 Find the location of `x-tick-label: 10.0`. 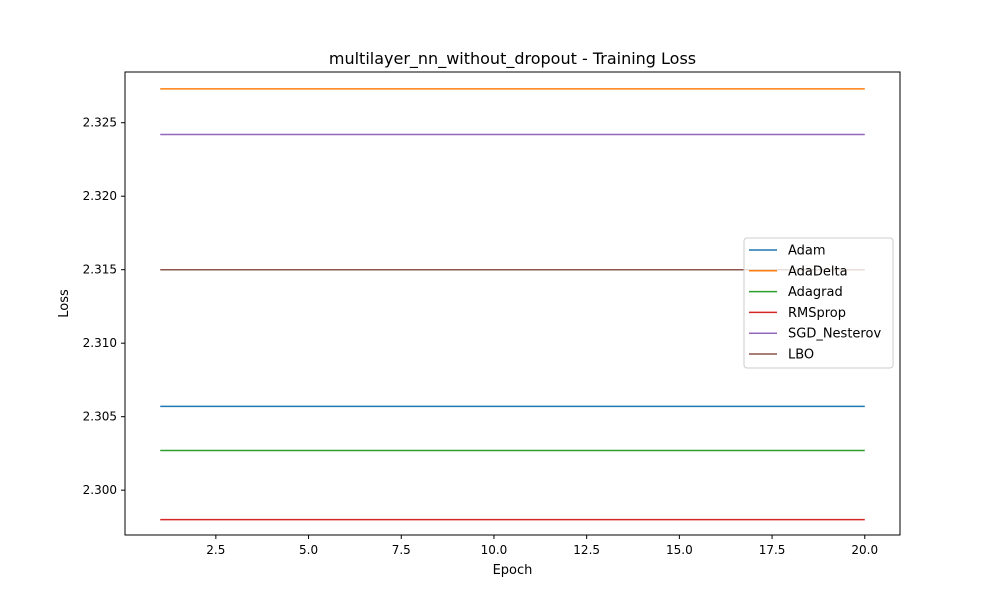

x-tick-label: 10.0 is located at coordinates (494, 550).